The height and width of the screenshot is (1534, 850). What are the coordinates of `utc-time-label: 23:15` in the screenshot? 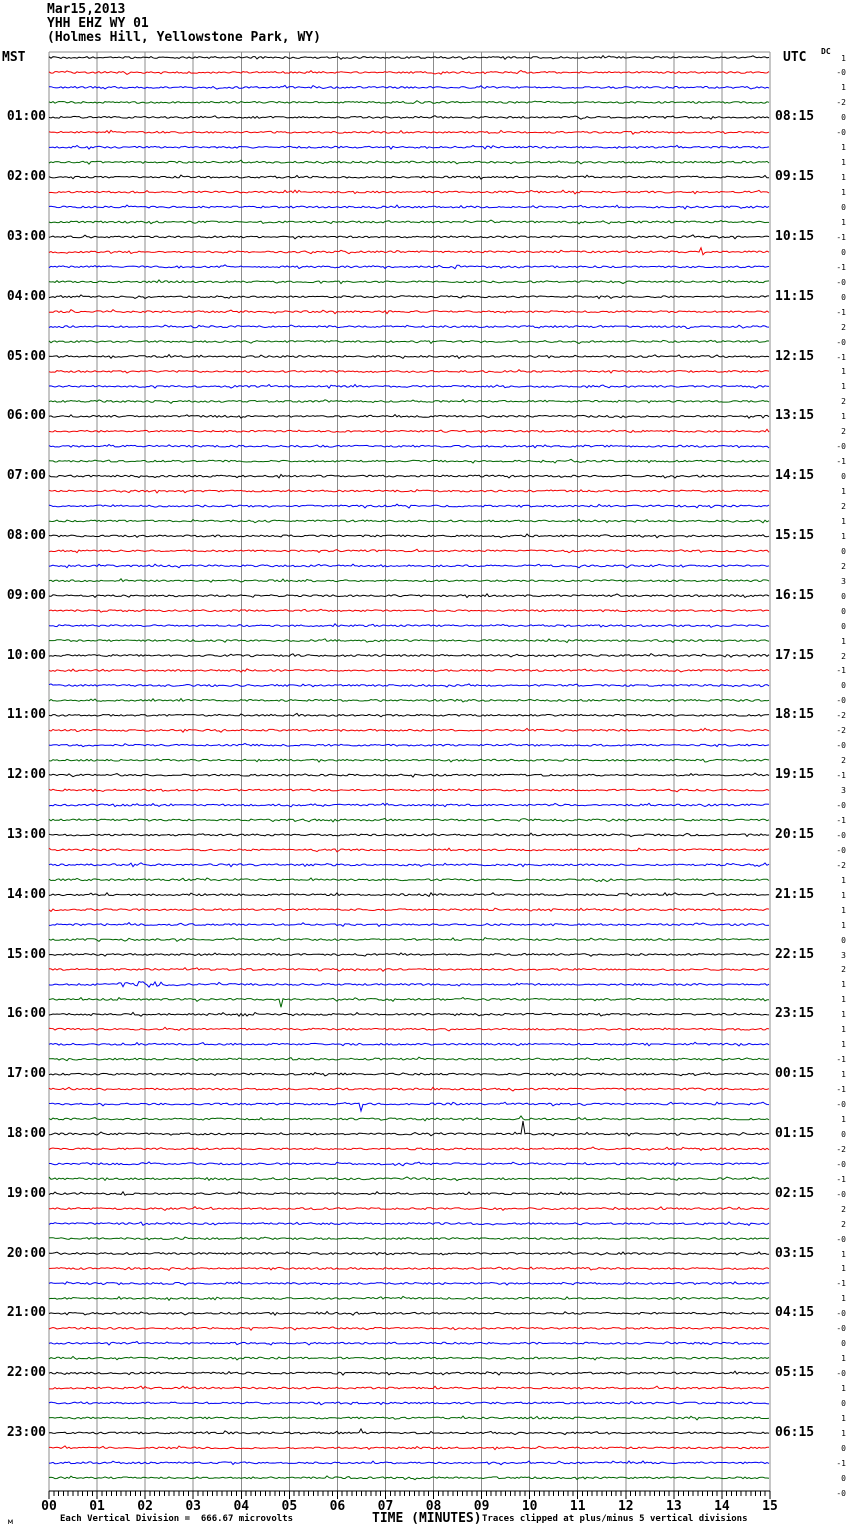 It's located at (795, 1014).